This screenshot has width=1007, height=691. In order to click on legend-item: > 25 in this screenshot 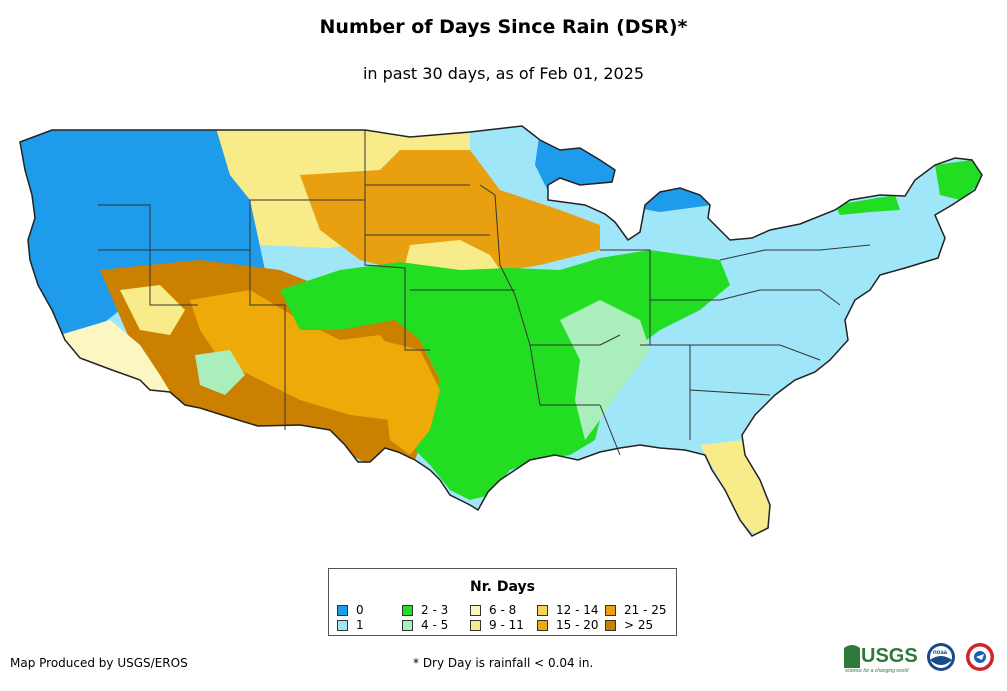, I will do `click(629, 625)`.